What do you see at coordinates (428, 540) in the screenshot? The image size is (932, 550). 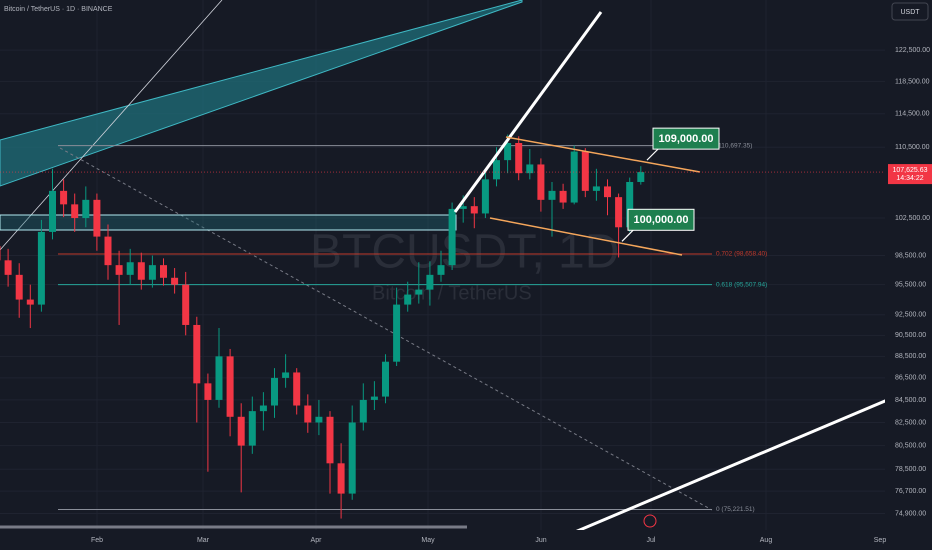 I see `x-tick-label: May` at bounding box center [428, 540].